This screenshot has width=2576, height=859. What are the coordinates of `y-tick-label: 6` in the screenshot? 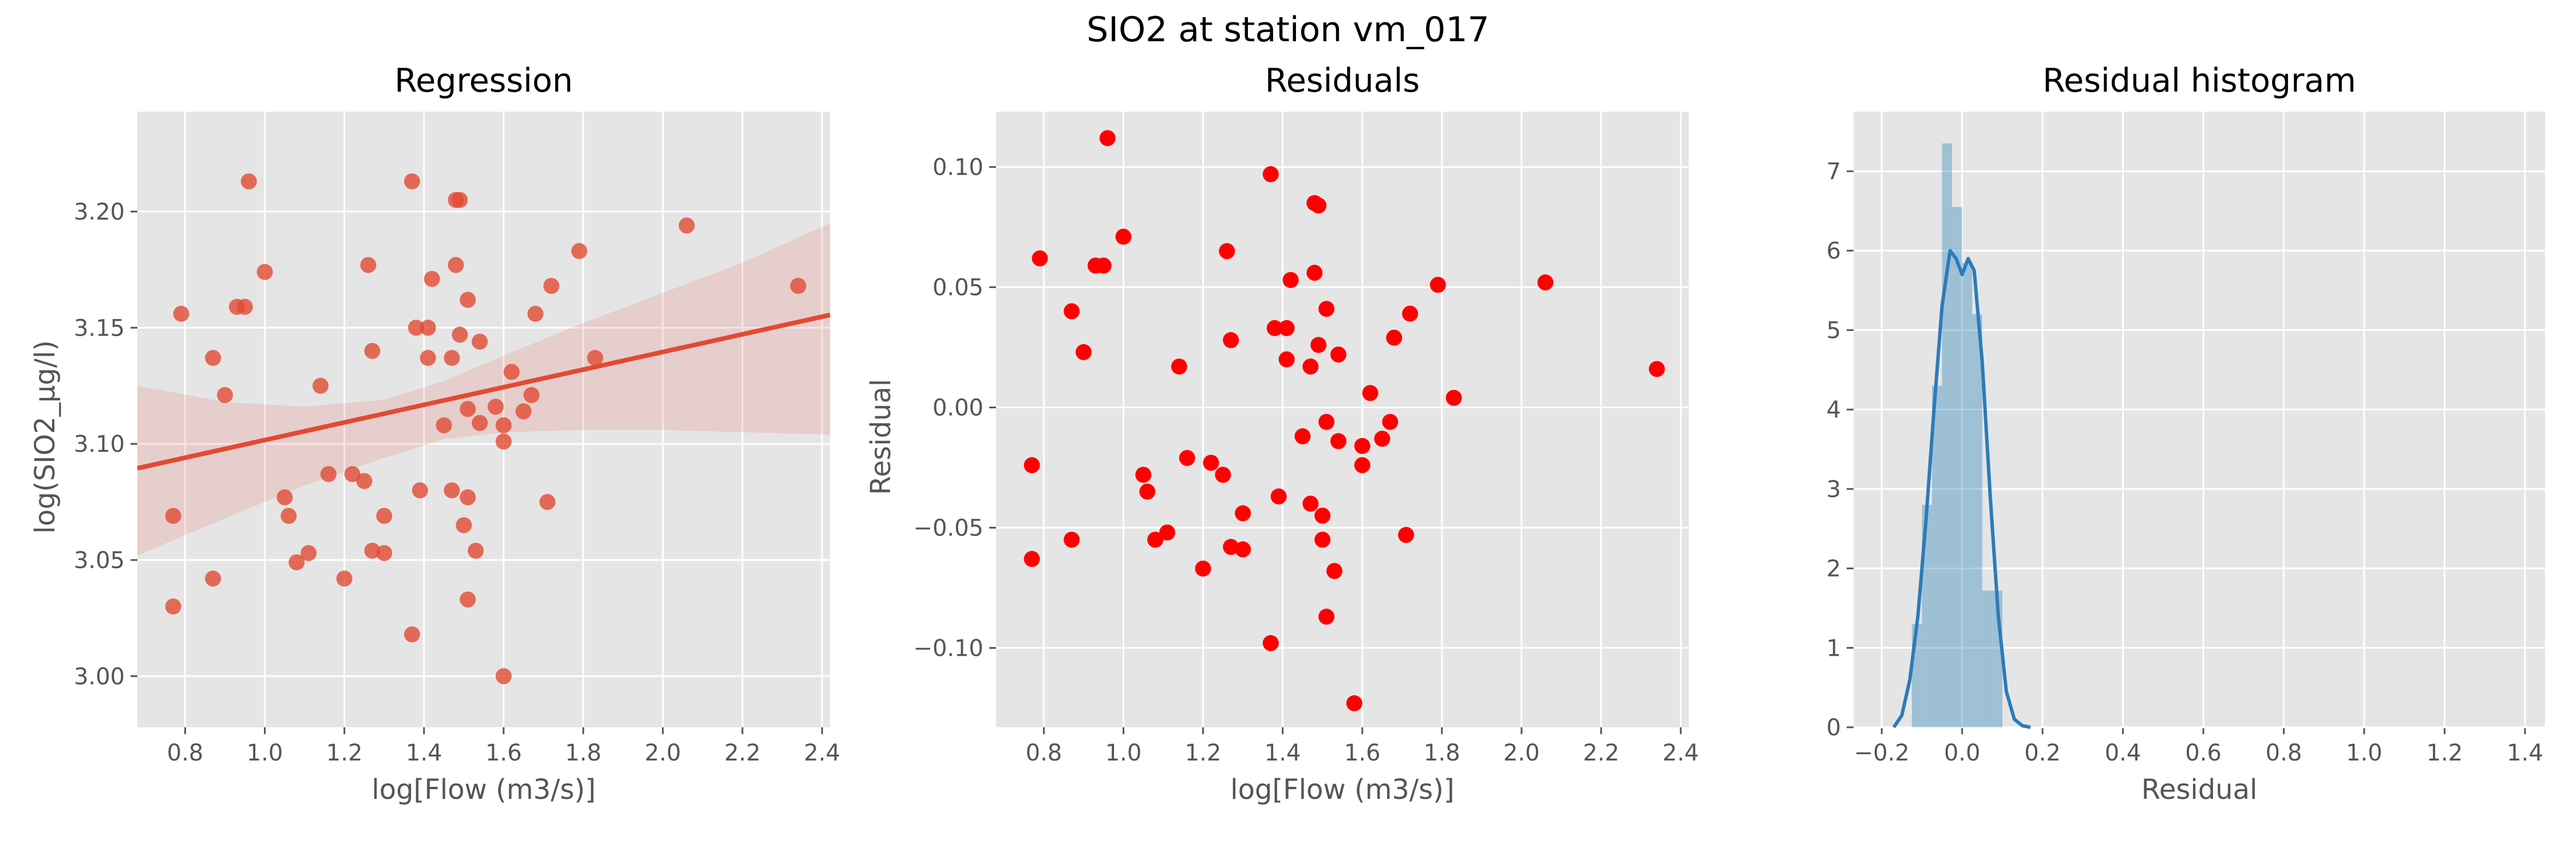 It's located at (1834, 251).